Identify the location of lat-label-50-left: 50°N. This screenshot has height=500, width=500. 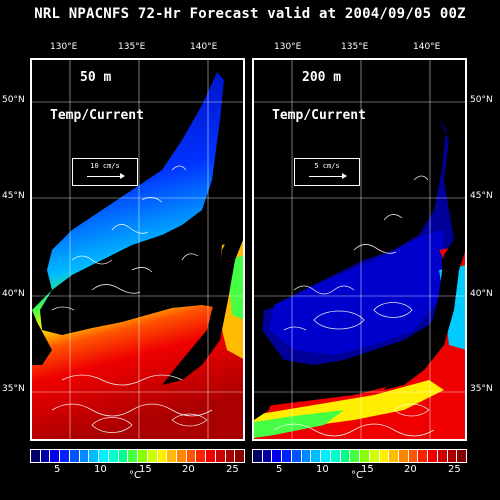
(13, 100).